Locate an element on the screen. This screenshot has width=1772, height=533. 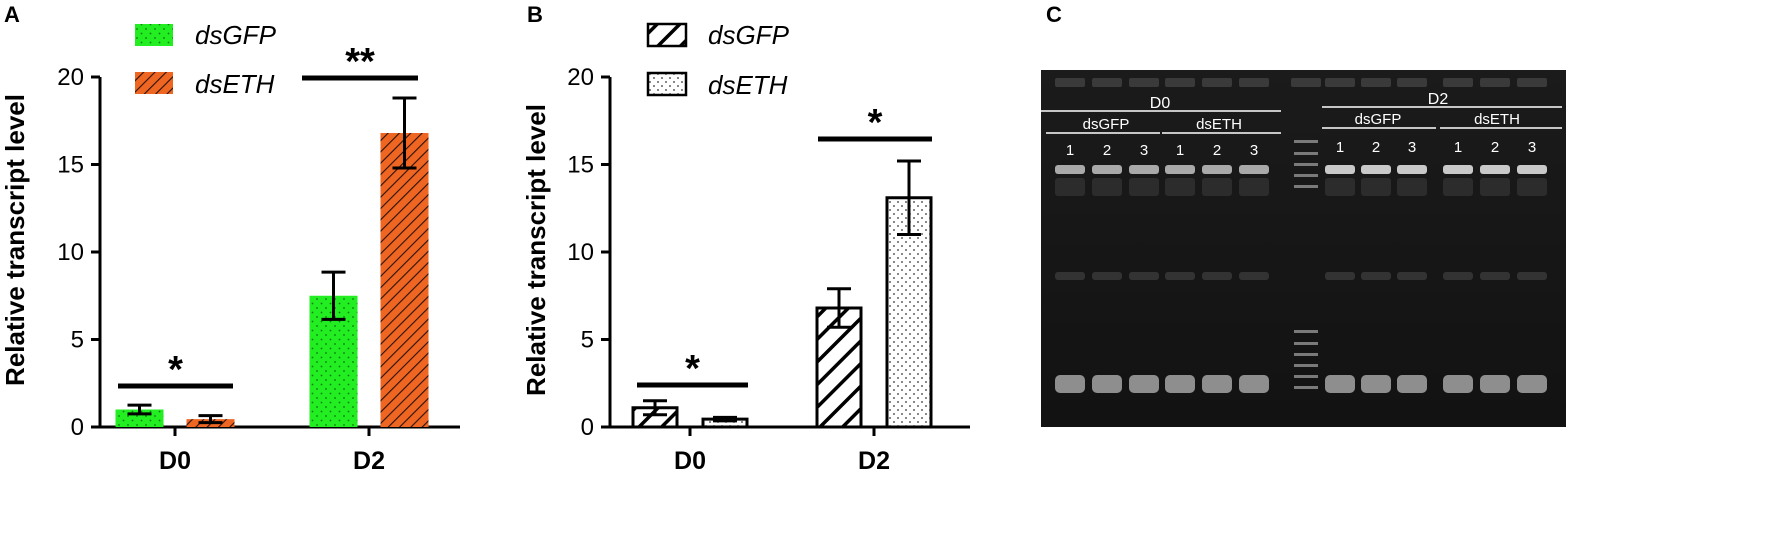
panel-b-ytick-label: 10 is located at coordinates (580, 252).